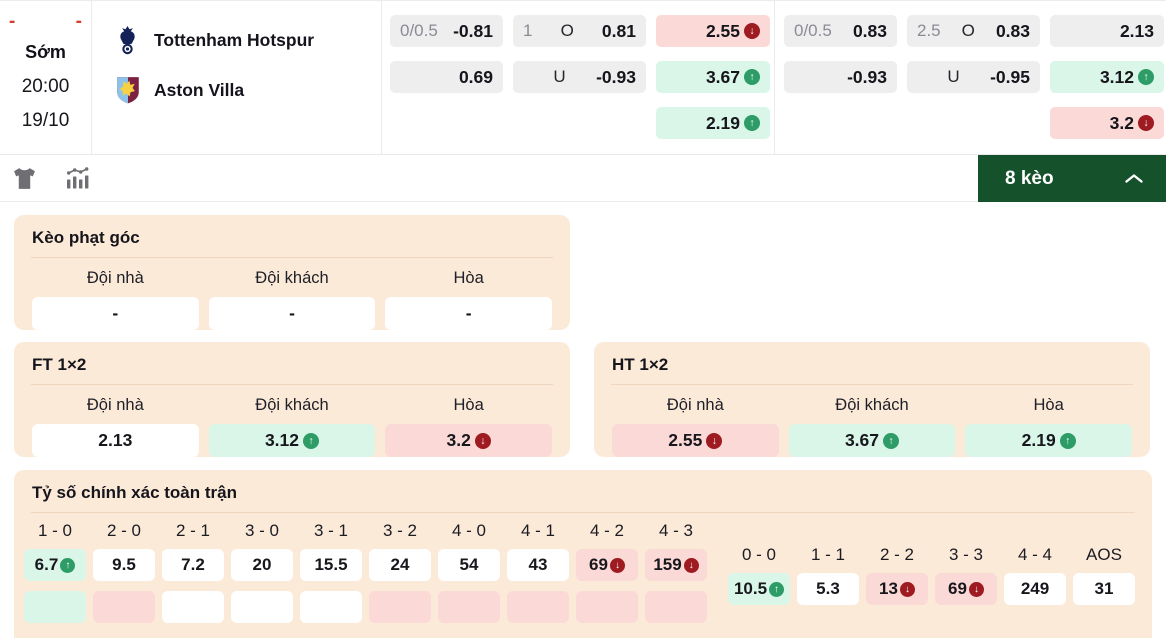 Image resolution: width=1166 pixels, height=638 pixels. What do you see at coordinates (331, 565) in the screenshot?
I see `score-odds-cell: 15.5` at bounding box center [331, 565].